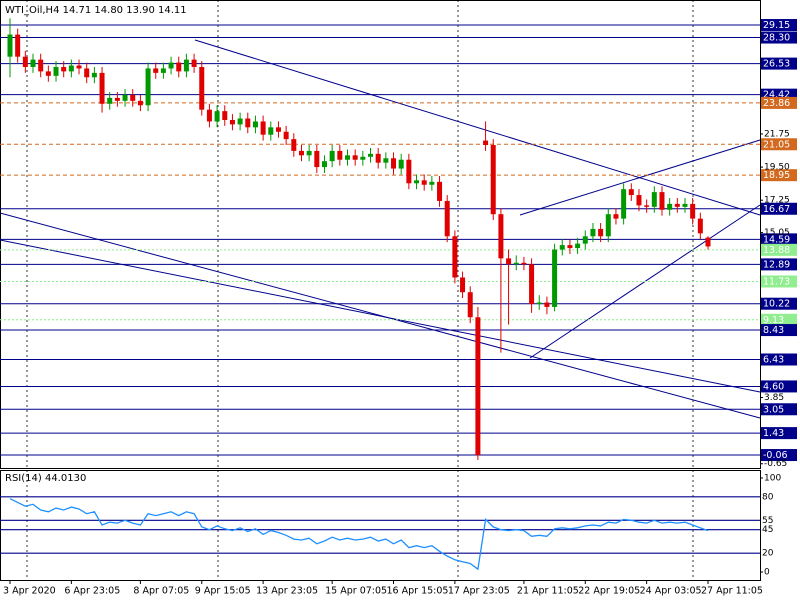 The image size is (800, 600). Describe the element at coordinates (777, 168) in the screenshot. I see `y-tick-label: 19.50` at that location.